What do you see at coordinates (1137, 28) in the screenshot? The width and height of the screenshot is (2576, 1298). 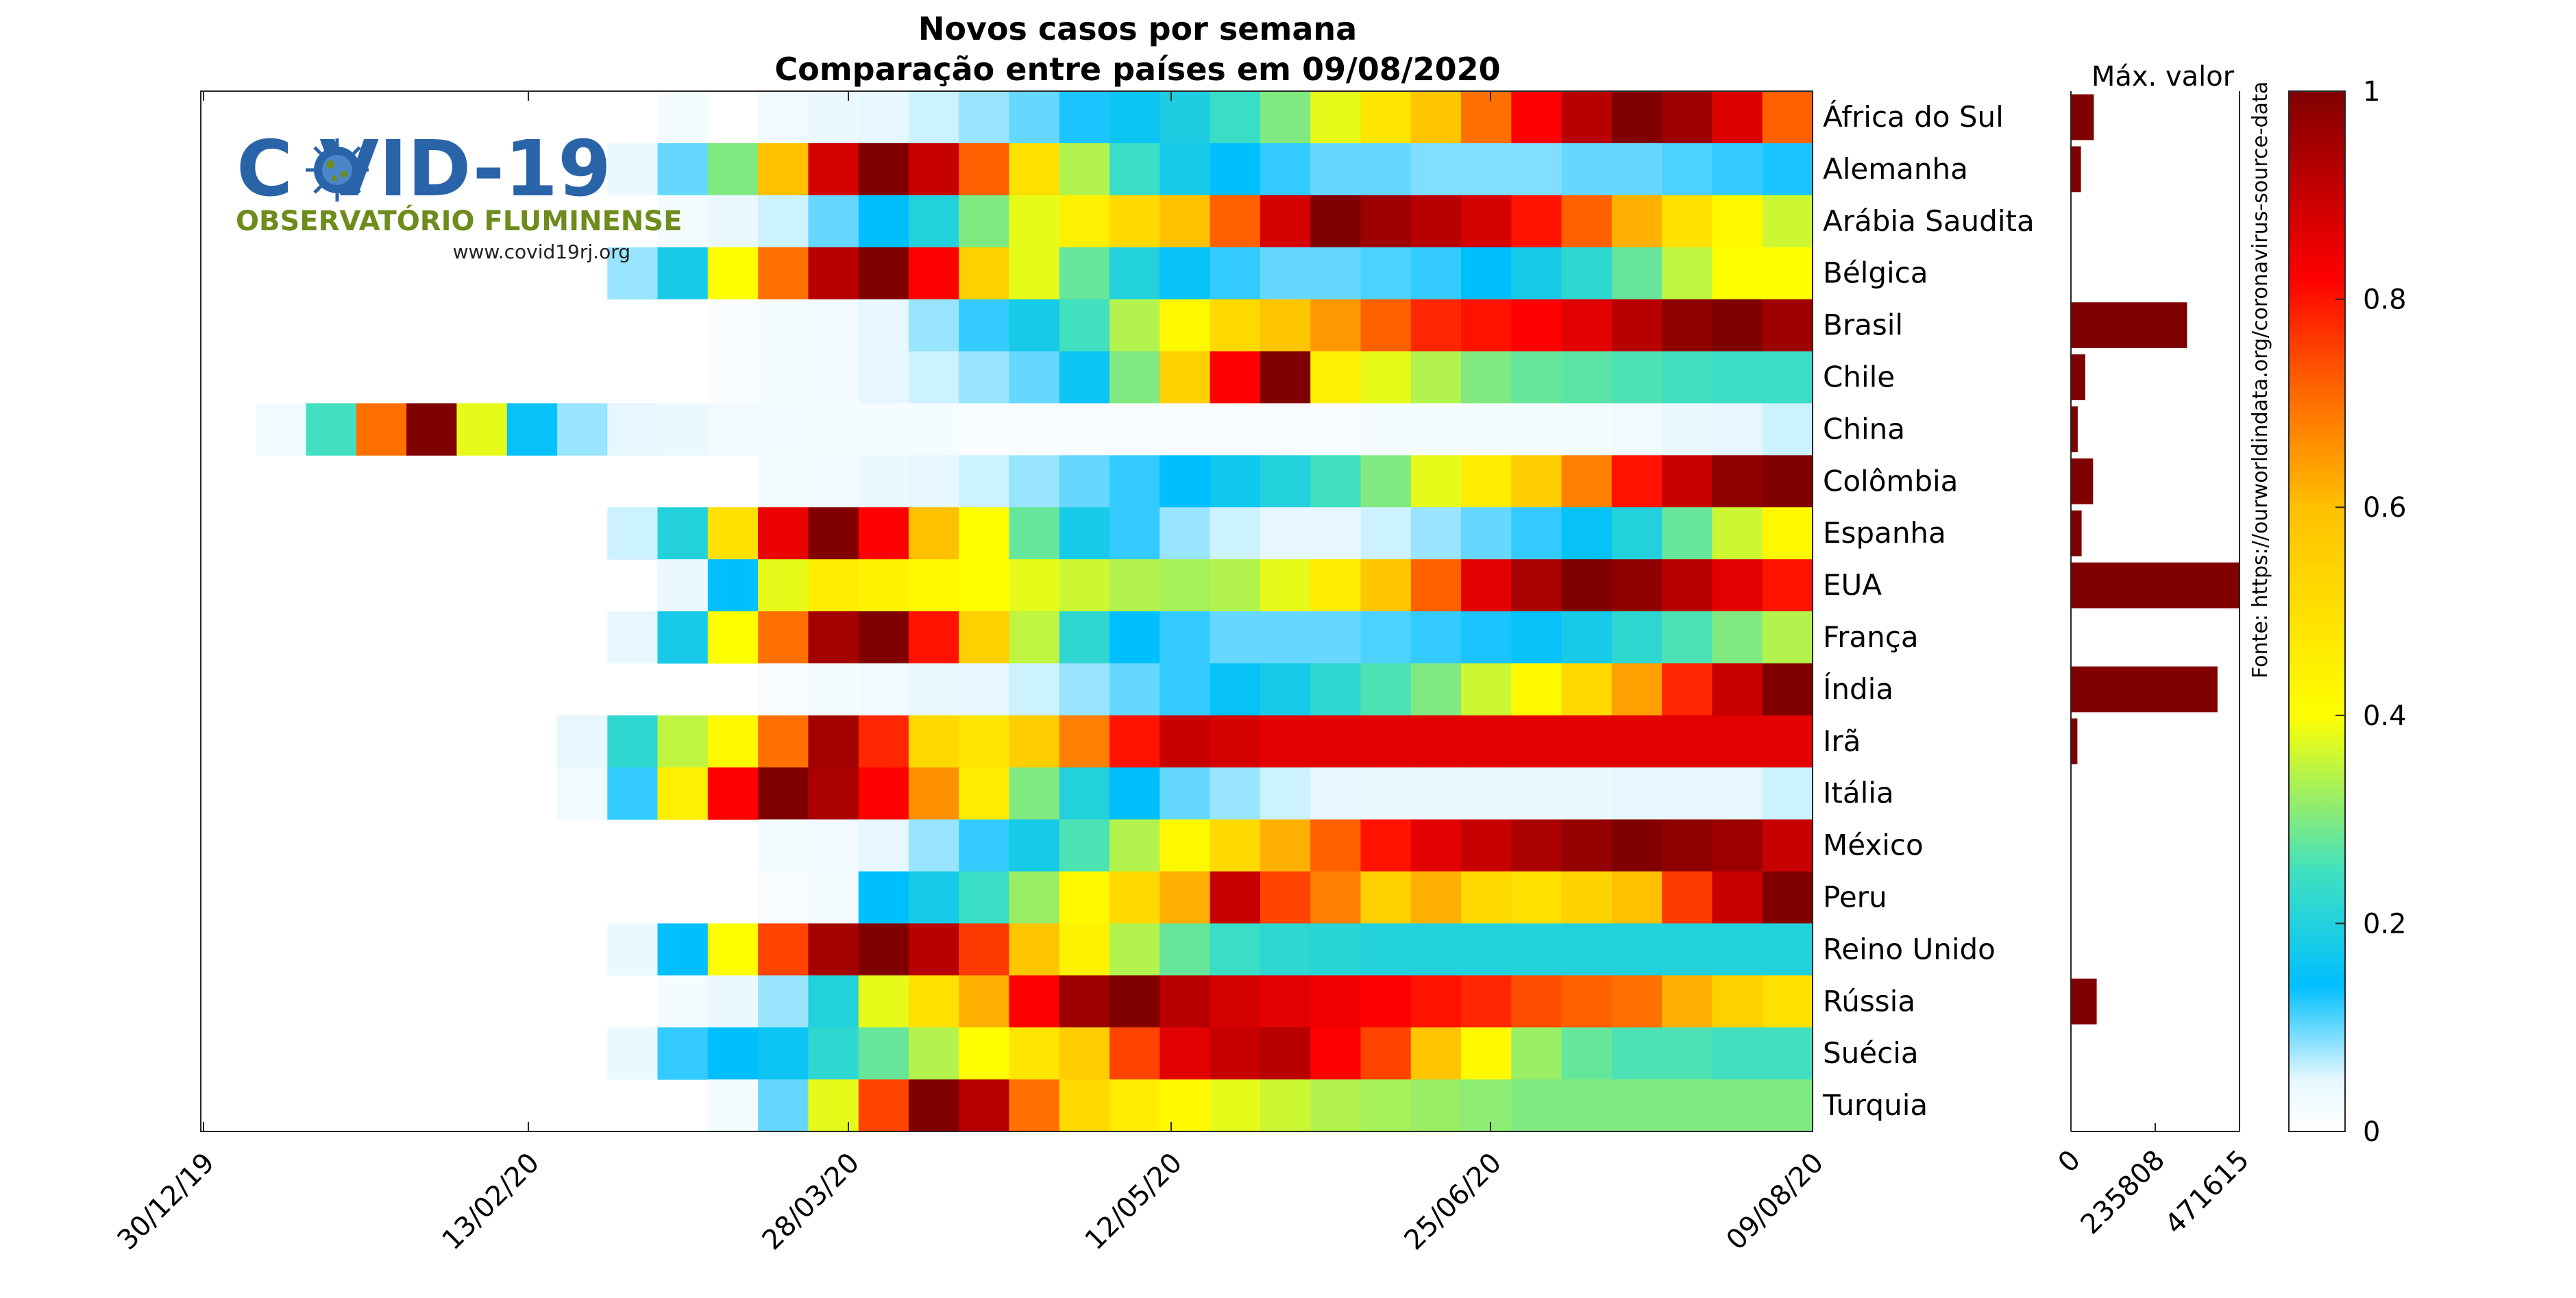 I see `chart-title: Novos casos por semana` at bounding box center [1137, 28].